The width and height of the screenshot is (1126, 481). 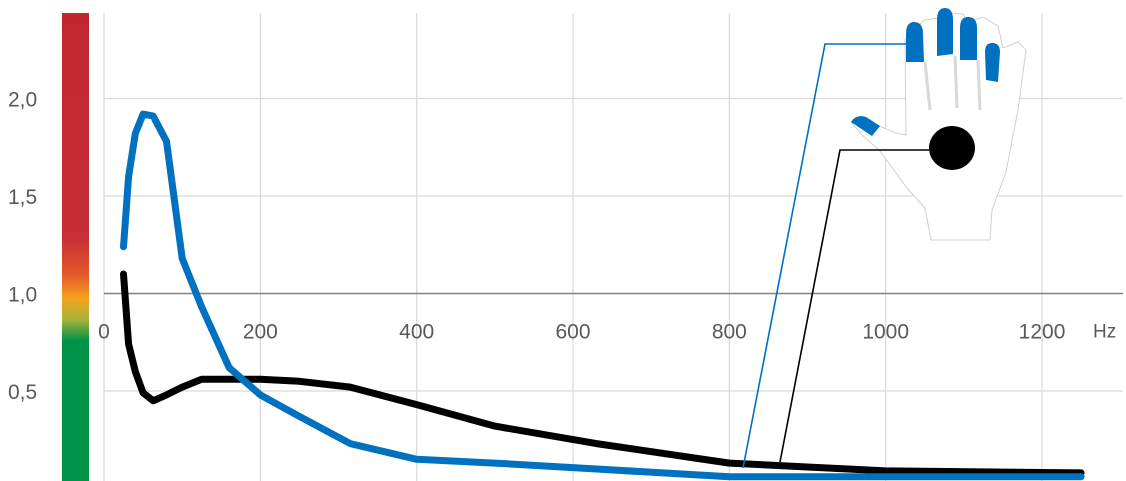 I want to click on x-tick-label: 800, so click(x=729, y=332).